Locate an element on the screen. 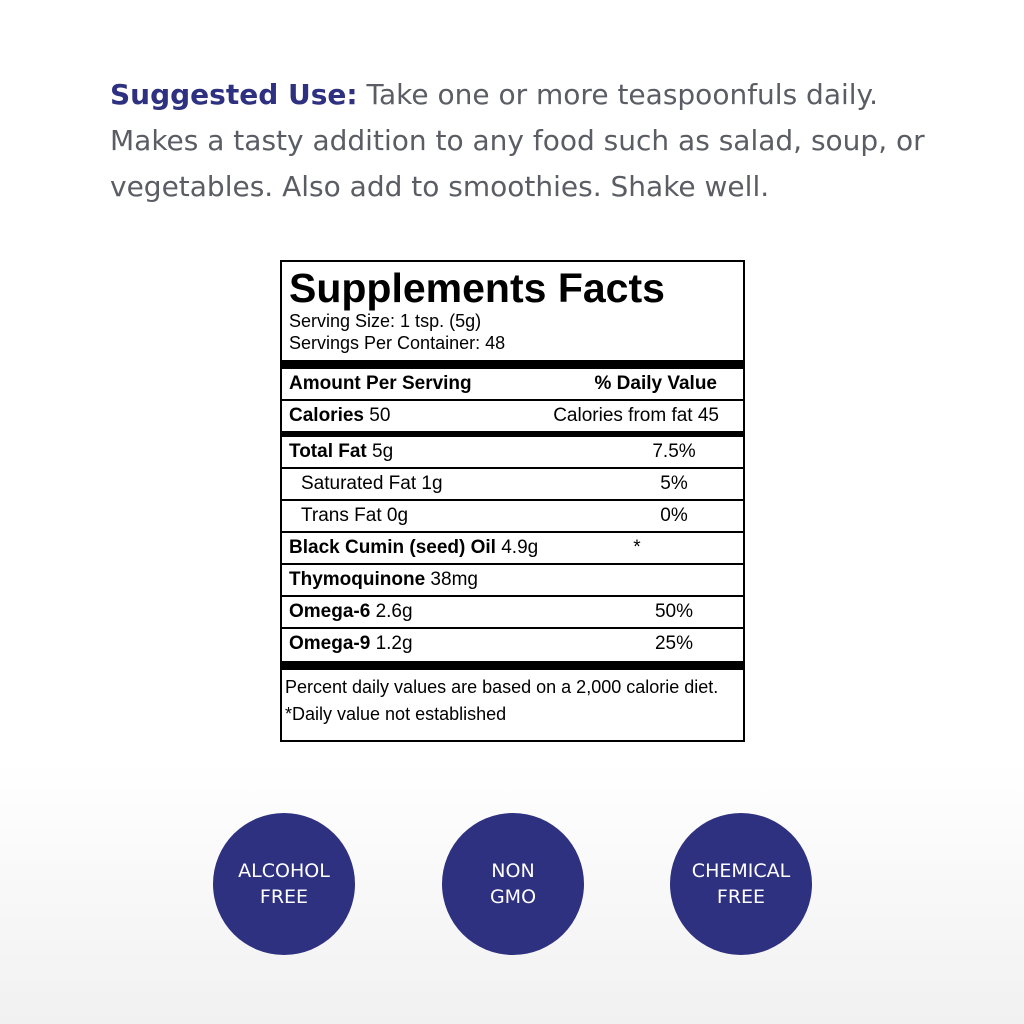  nutrient-amount: 5g is located at coordinates (380, 451).